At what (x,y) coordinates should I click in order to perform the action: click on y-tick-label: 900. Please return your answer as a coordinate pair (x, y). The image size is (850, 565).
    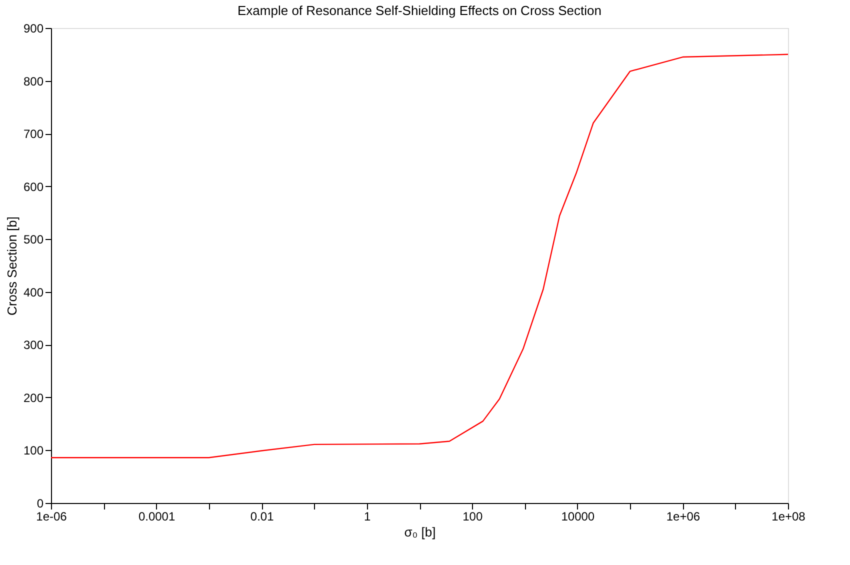
    Looking at the image, I should click on (33, 29).